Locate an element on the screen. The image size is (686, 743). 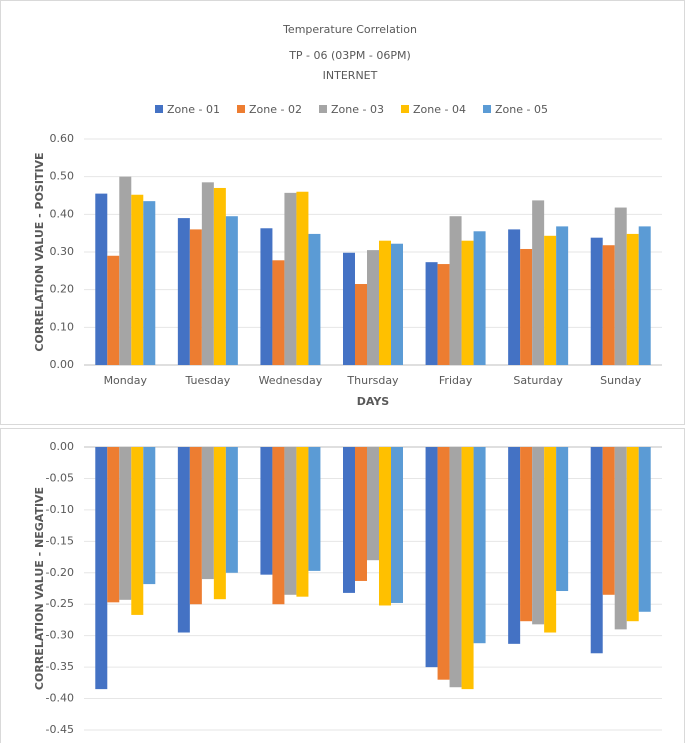
x-tick-label: Saturday is located at coordinates (538, 380).